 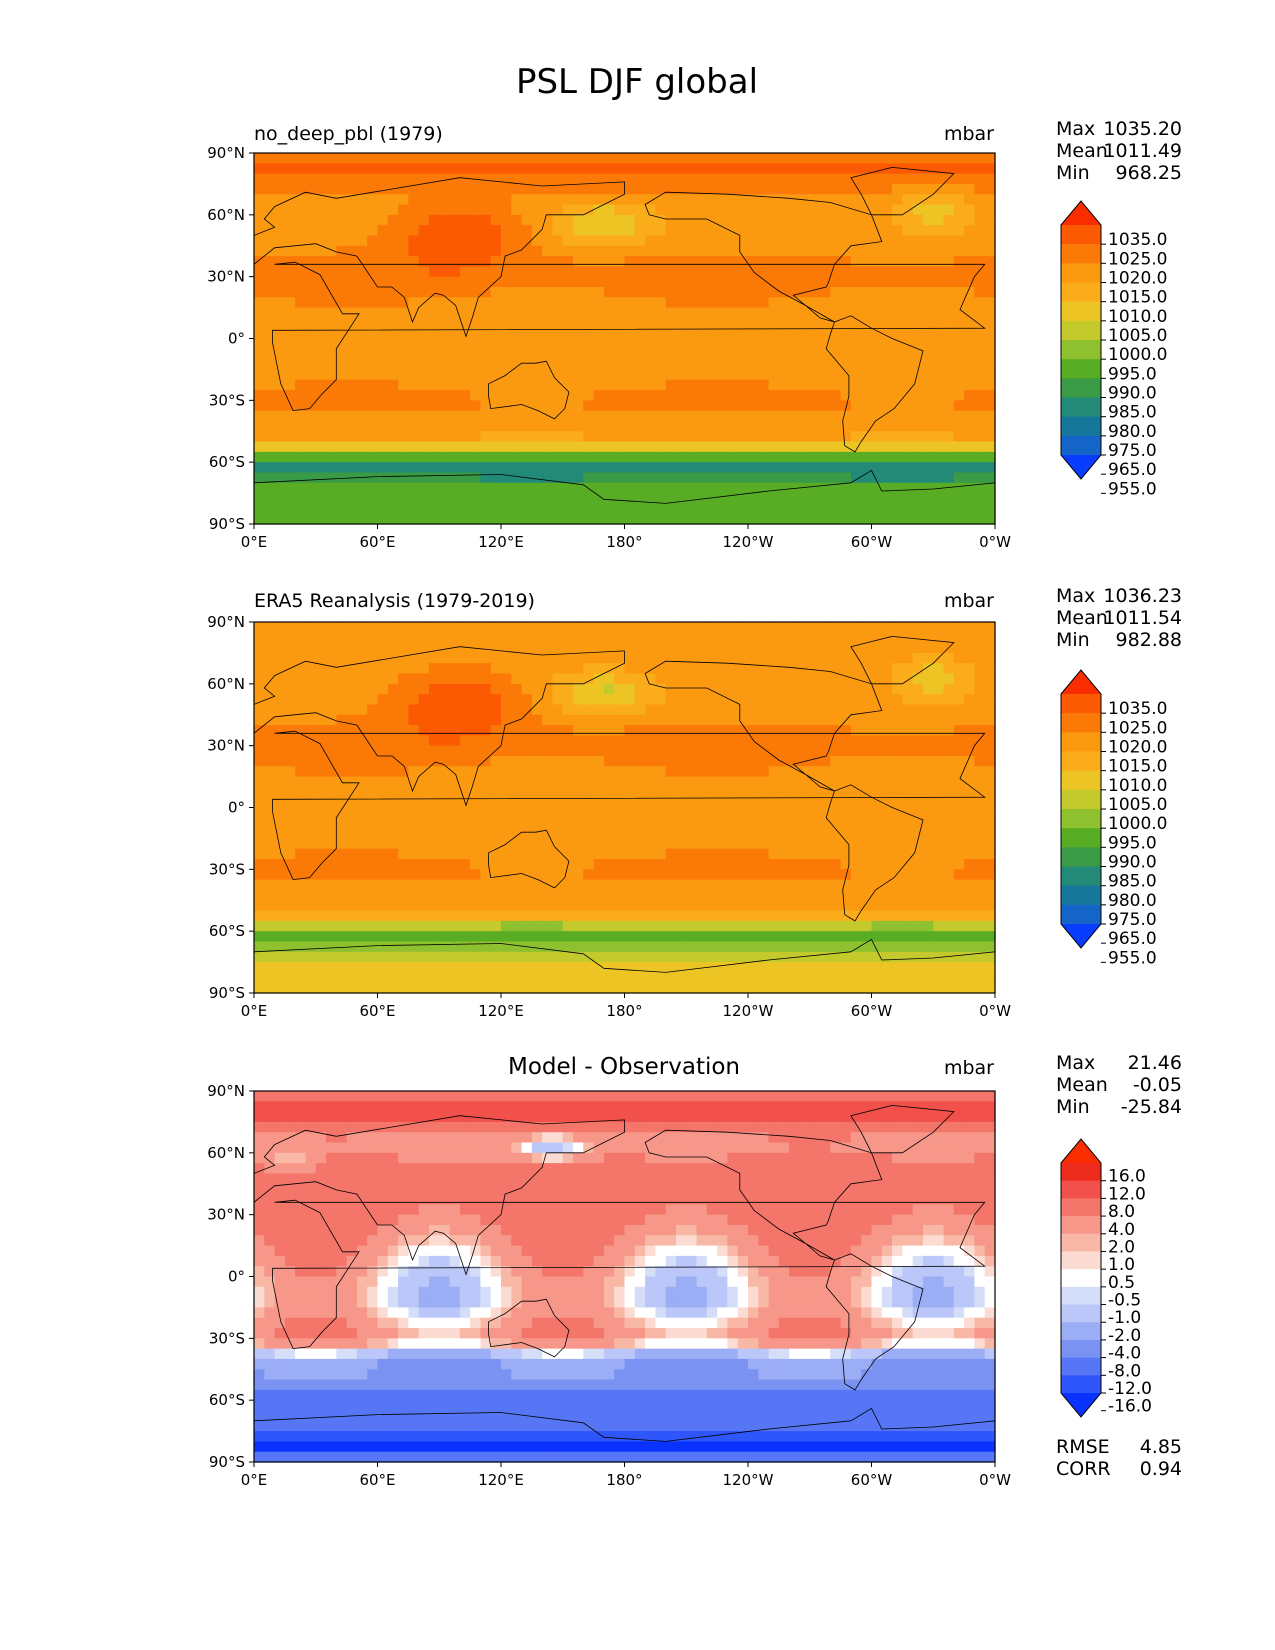 What do you see at coordinates (348, 134) in the screenshot?
I see `panel-model-title: no_deep_pbl (1979)` at bounding box center [348, 134].